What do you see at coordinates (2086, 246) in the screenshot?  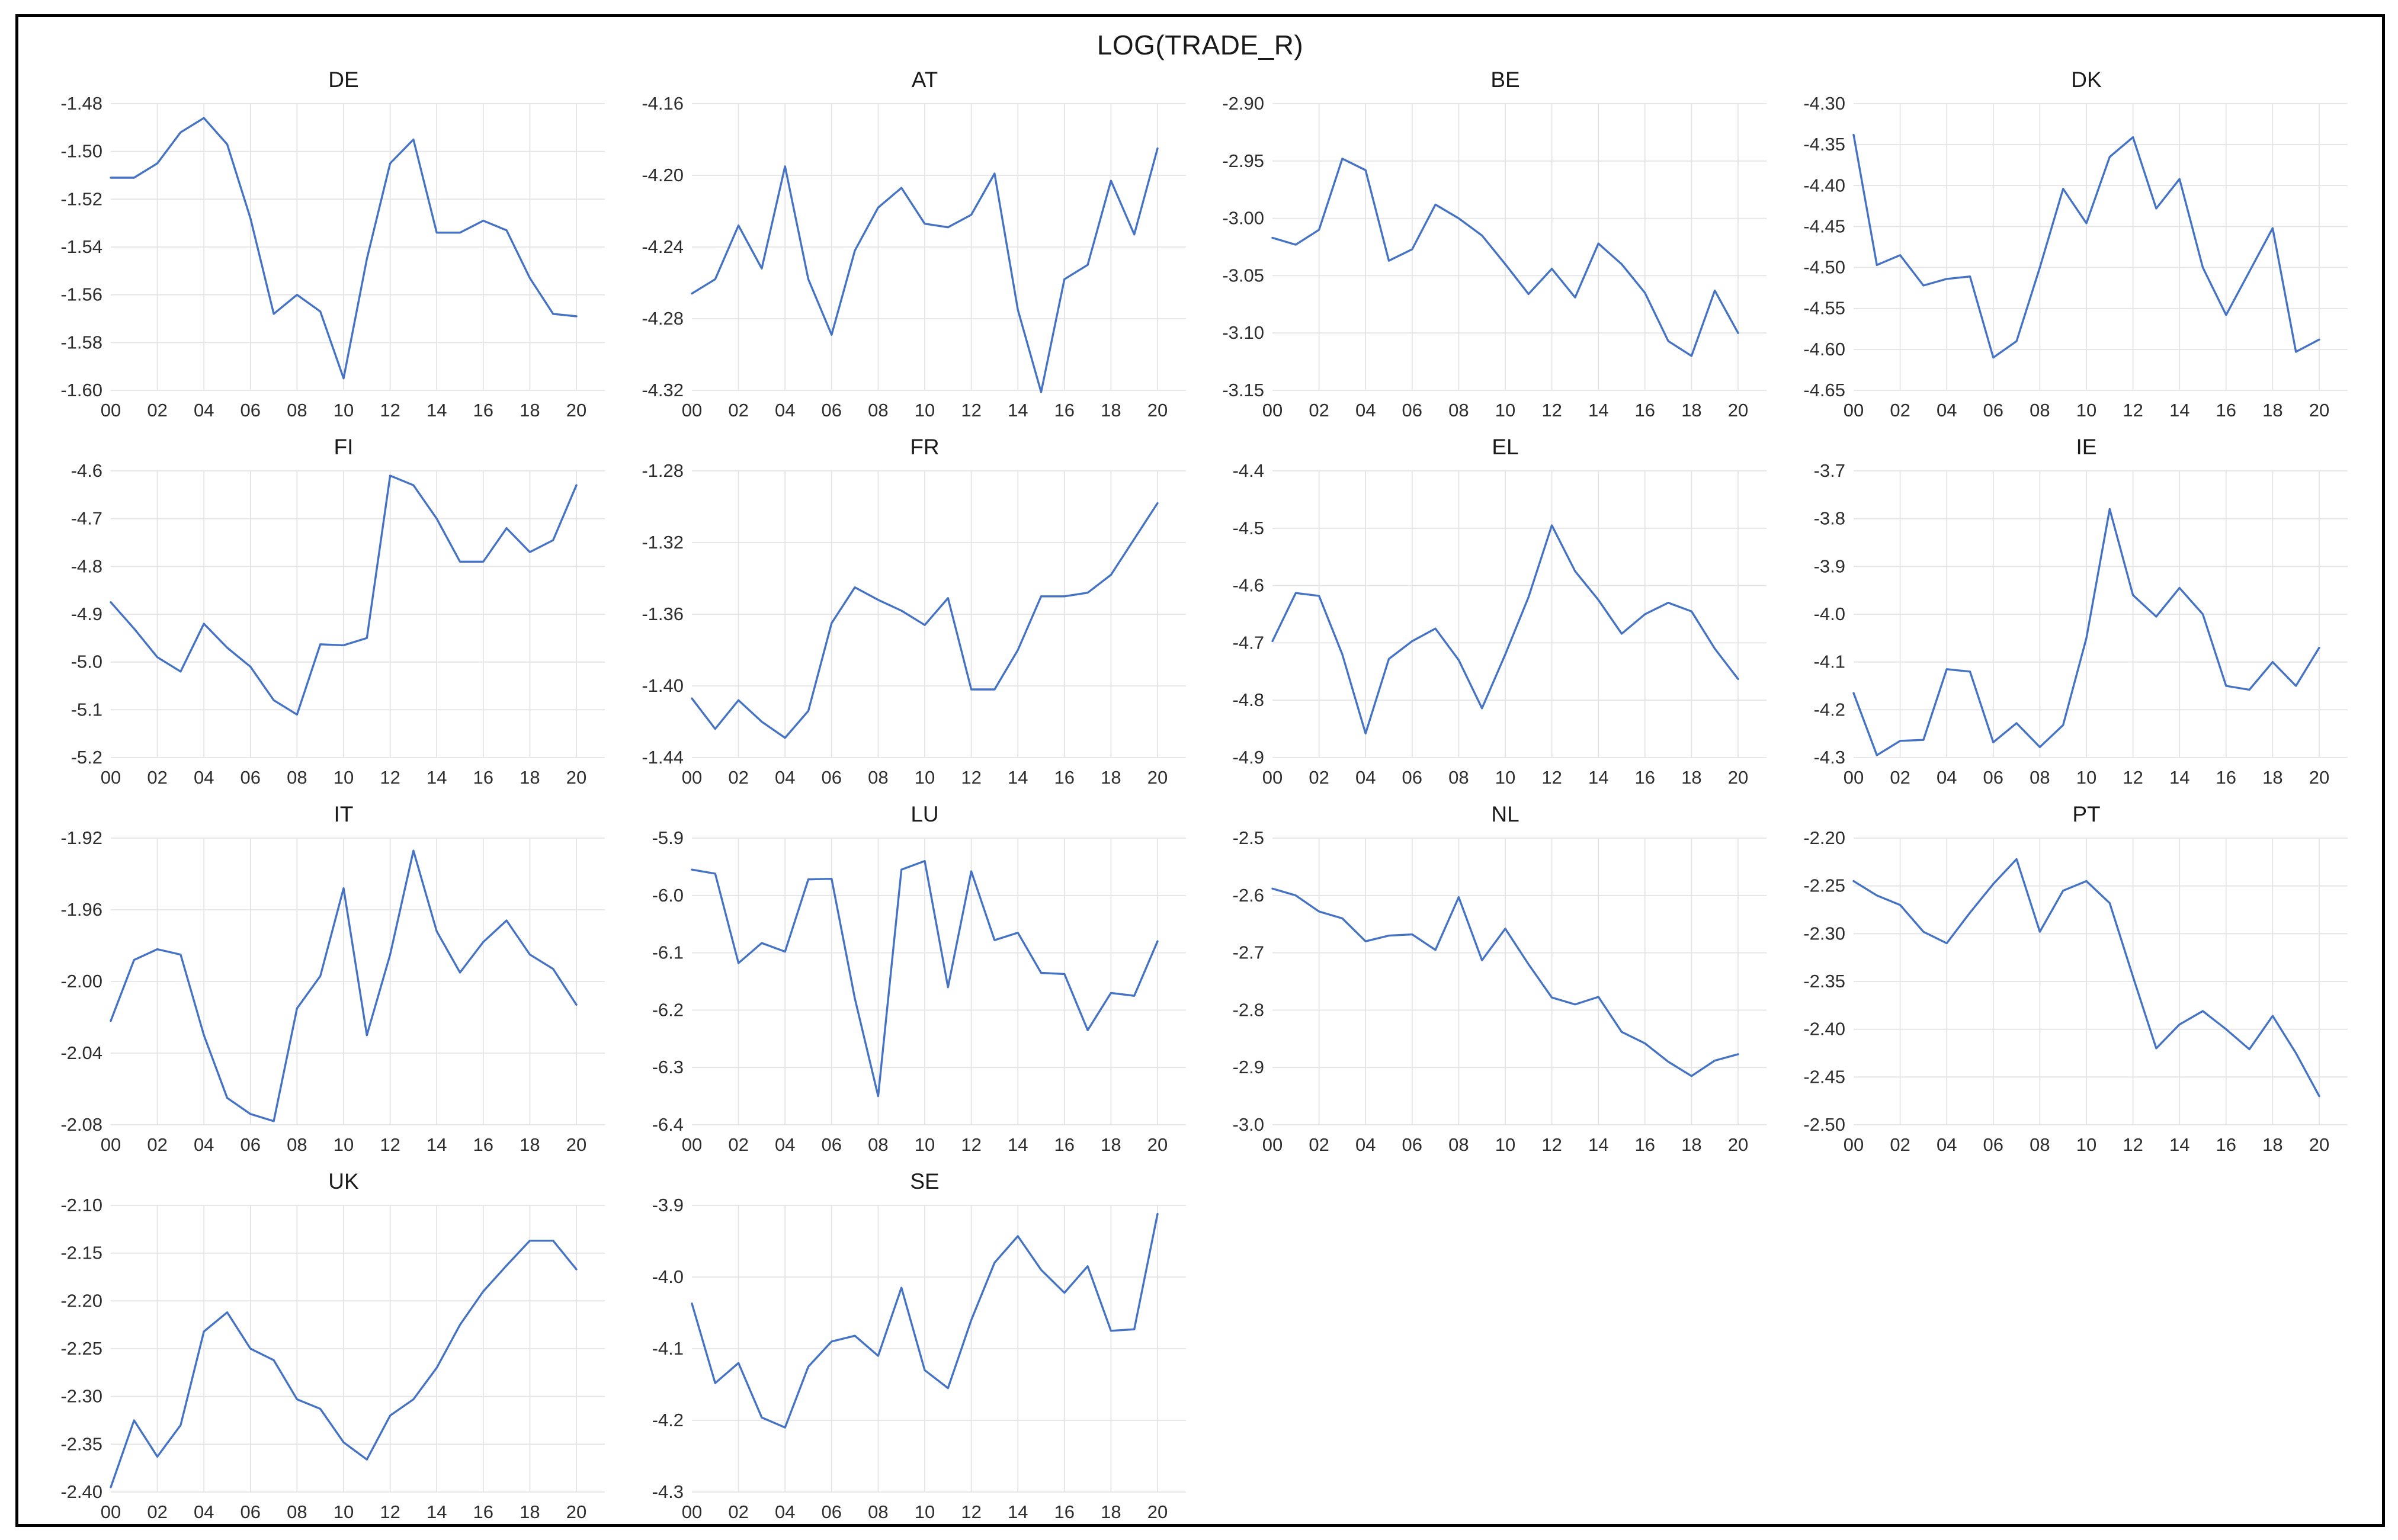 I see `series-line-DK` at bounding box center [2086, 246].